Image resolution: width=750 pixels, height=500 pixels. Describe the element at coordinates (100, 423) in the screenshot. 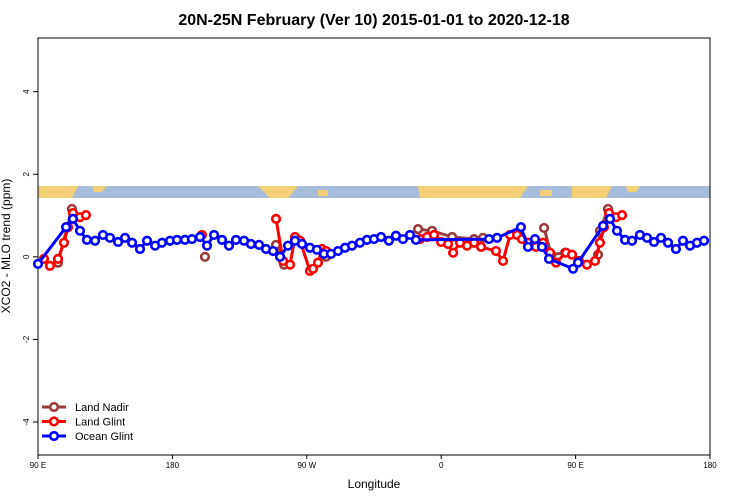

I see `legend-label: Land Glint` at that location.